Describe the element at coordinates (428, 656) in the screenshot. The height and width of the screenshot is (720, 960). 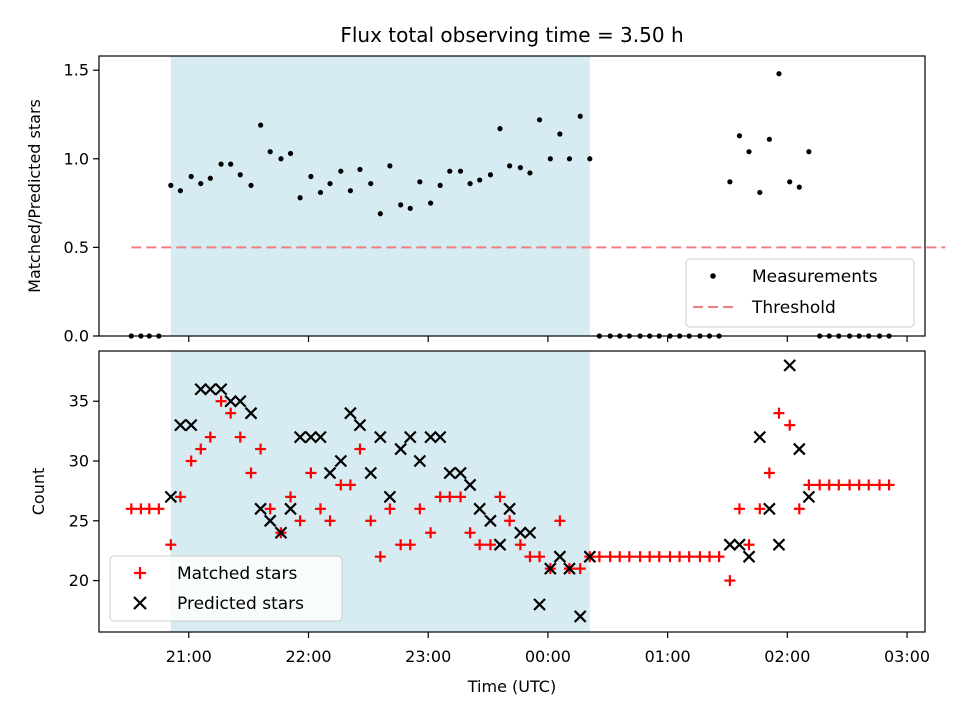
I see `time-x-tick-label: 23:00` at that location.